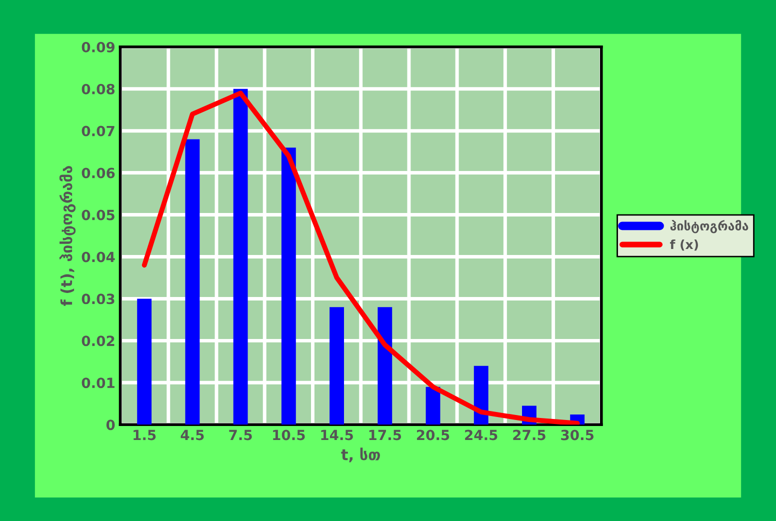 The image size is (776, 521). Describe the element at coordinates (433, 435) in the screenshot. I see `x-tick-label: 20.5` at that location.